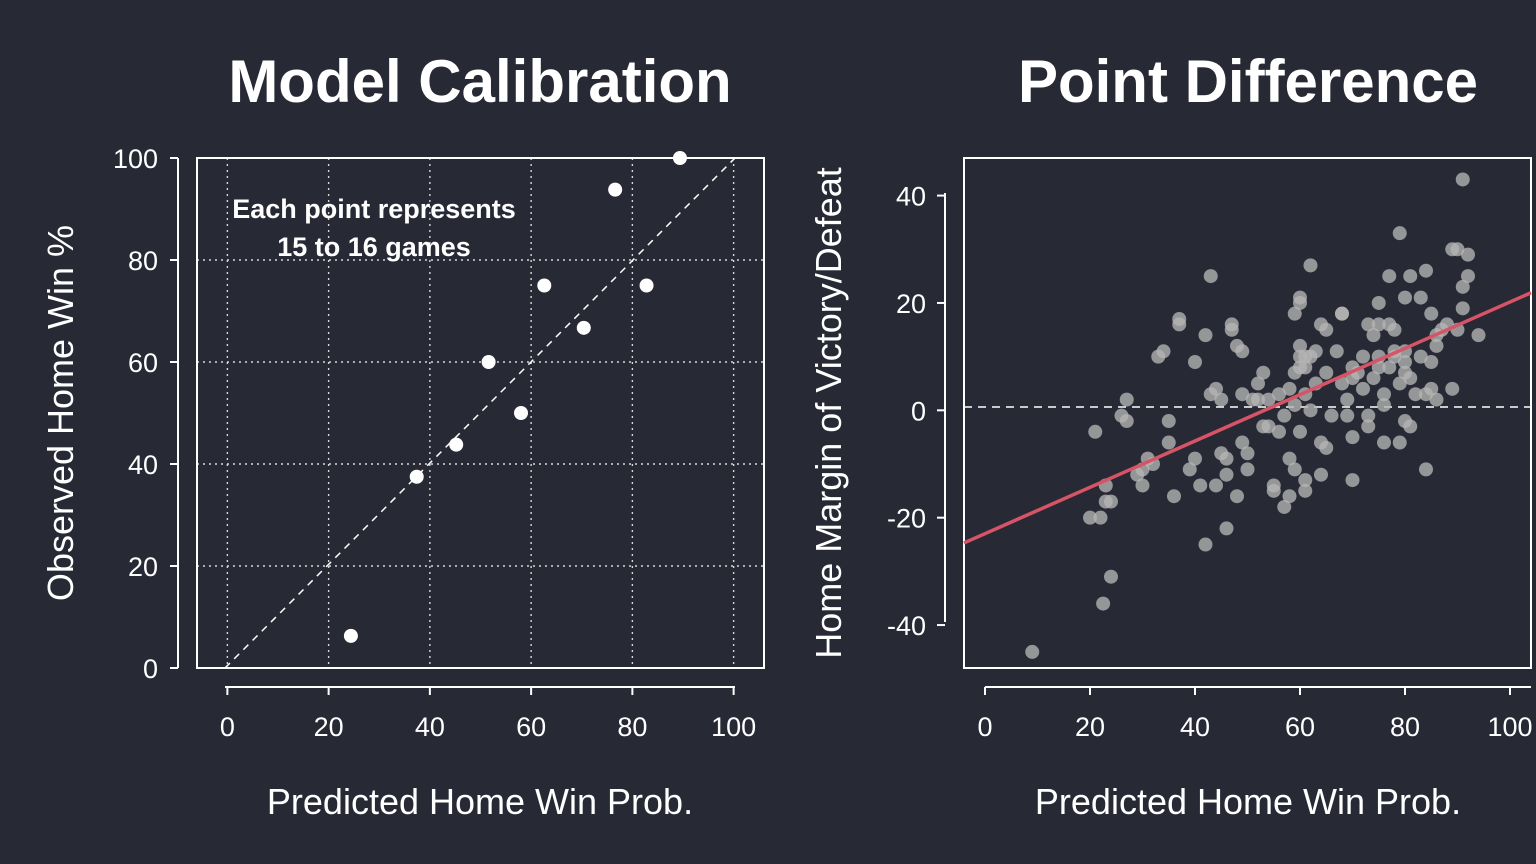 Image resolution: width=1536 pixels, height=864 pixels. I want to click on point-difference-y-tick-label: 20, so click(911, 304).